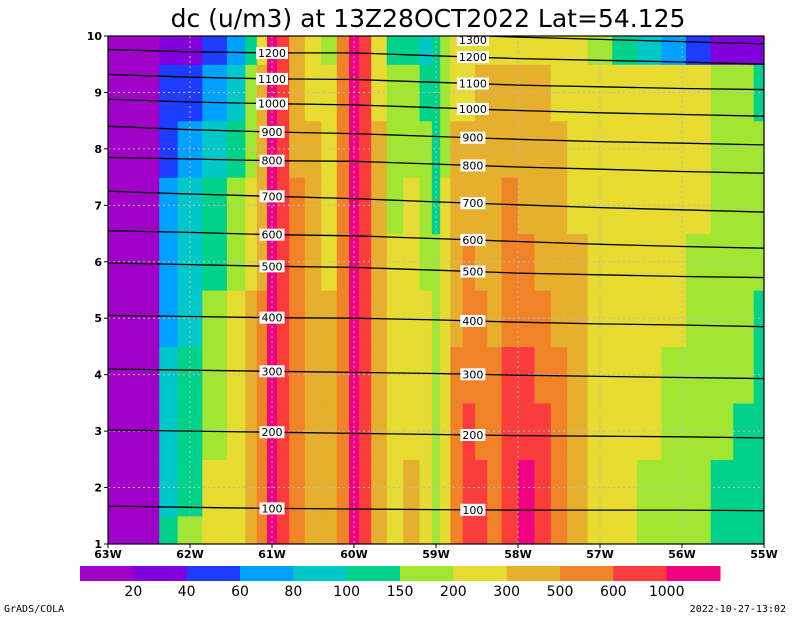  I want to click on contour-label: 1300, so click(473, 40).